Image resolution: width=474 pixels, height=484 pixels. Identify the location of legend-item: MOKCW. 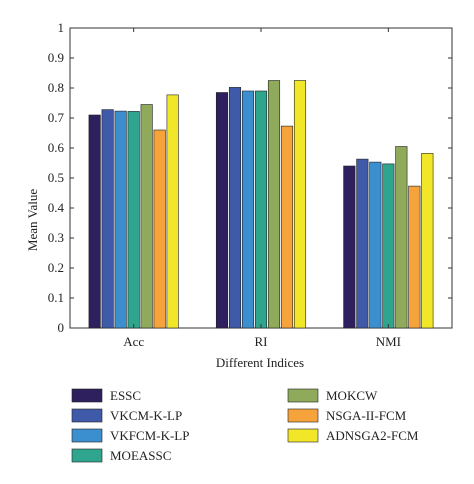
(332, 395).